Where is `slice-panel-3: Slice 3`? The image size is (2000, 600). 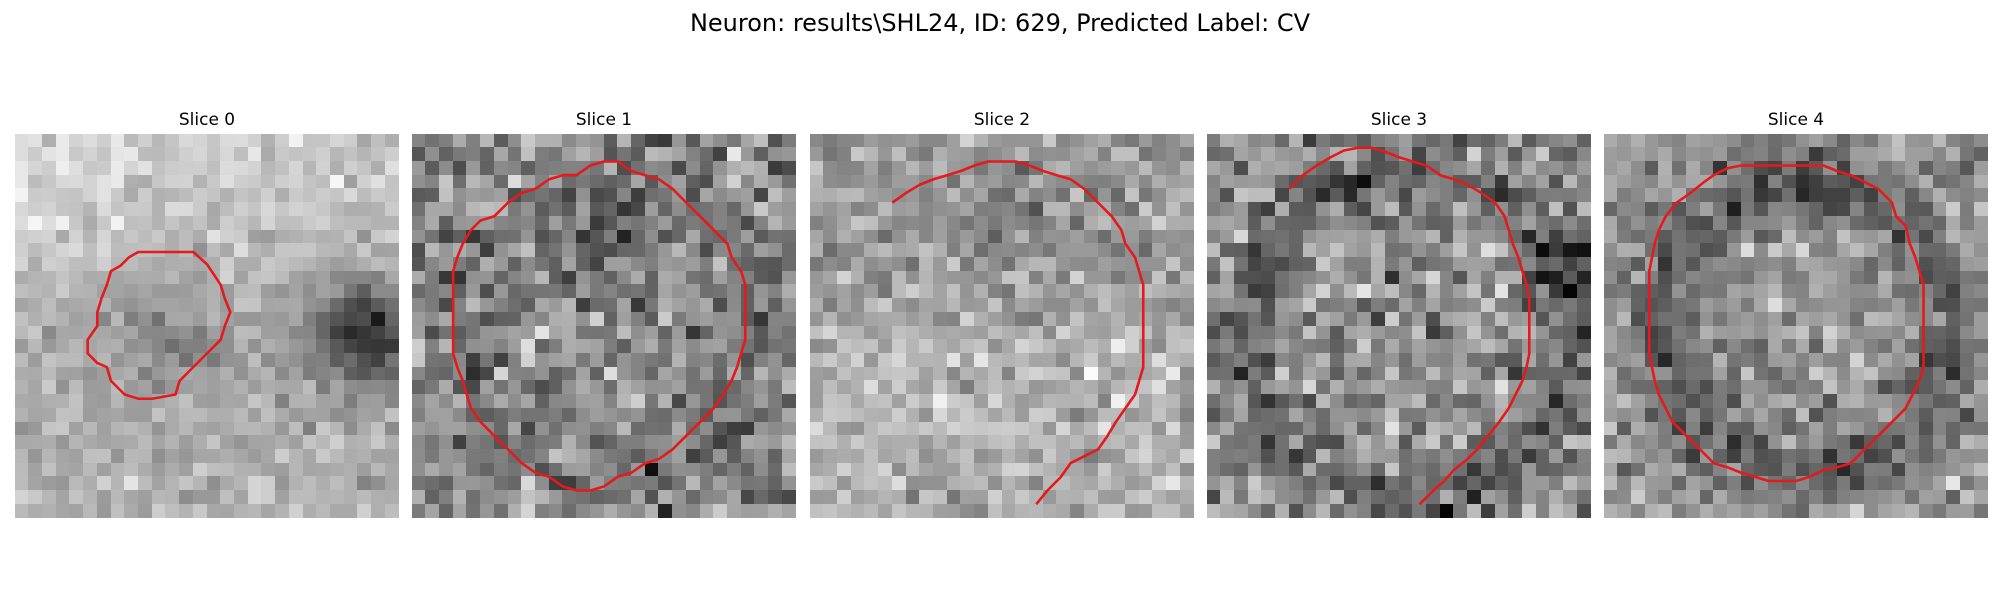
slice-panel-3: Slice 3 is located at coordinates (1399, 314).